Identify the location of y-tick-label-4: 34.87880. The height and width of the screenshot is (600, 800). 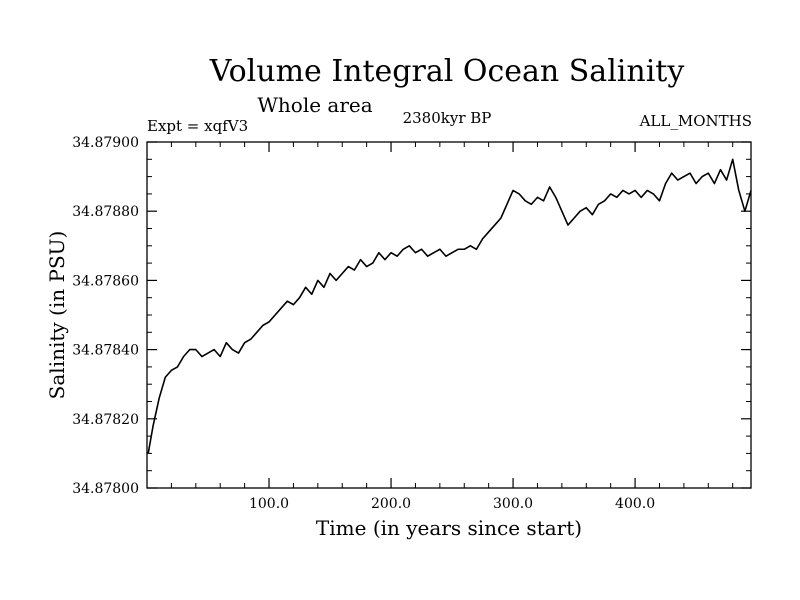
(105, 212).